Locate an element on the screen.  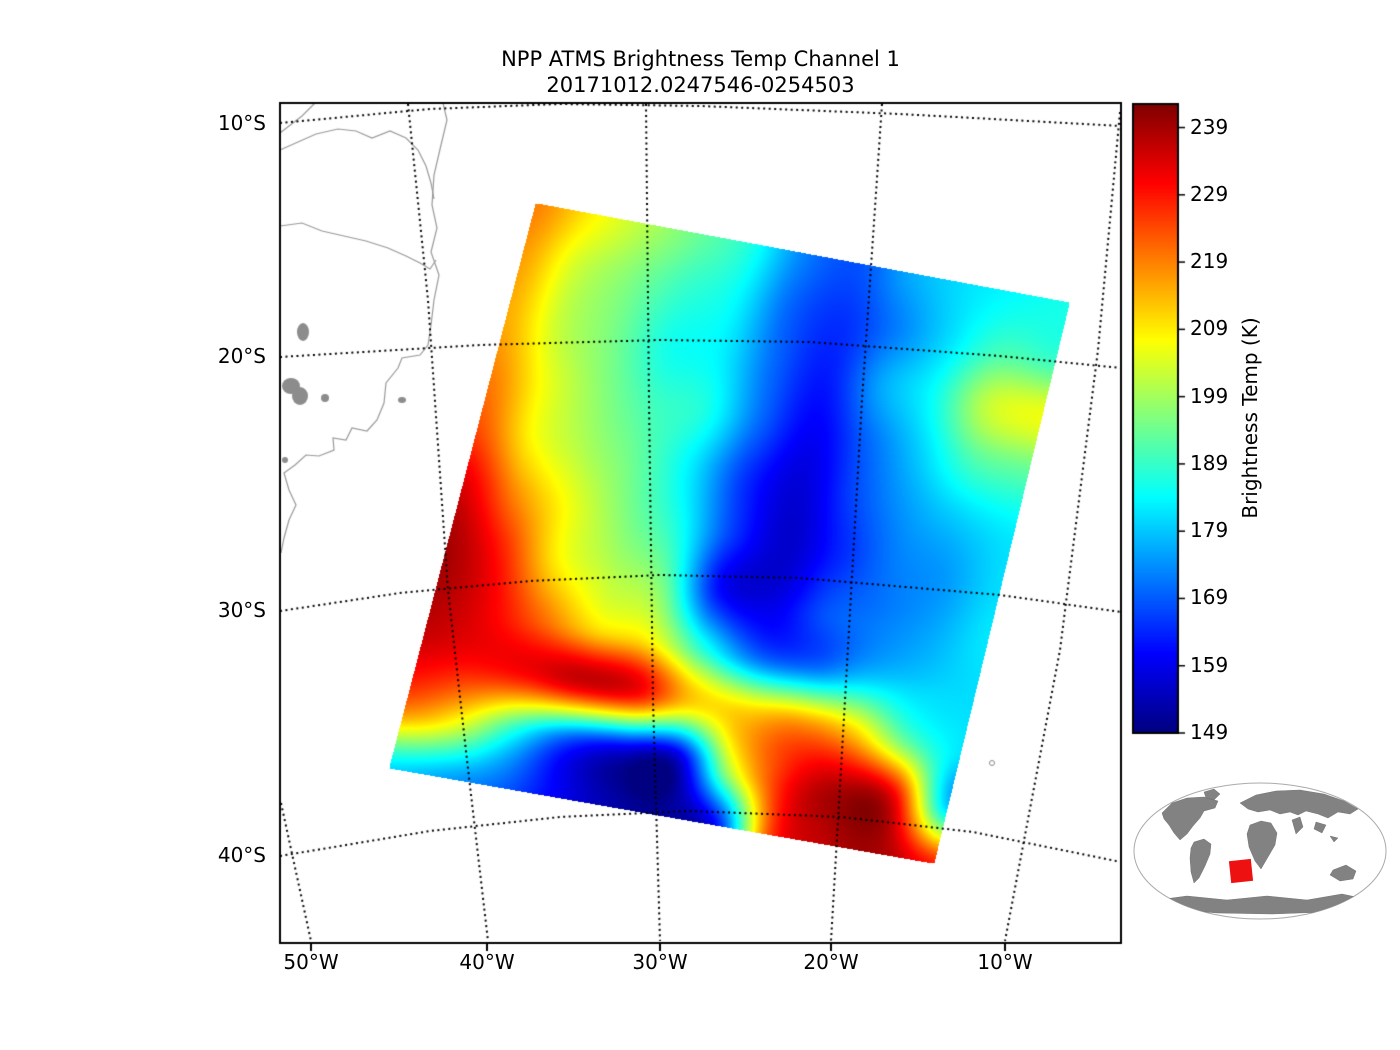
colorbar-tick-label: 149 is located at coordinates (1209, 732).